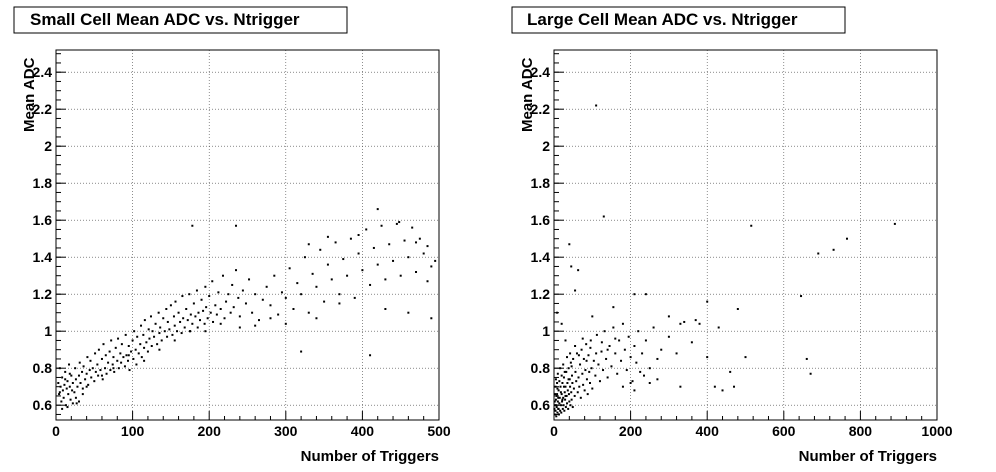  What do you see at coordinates (541, 72) in the screenshot?
I see `y-tick-label: 2.4` at bounding box center [541, 72].